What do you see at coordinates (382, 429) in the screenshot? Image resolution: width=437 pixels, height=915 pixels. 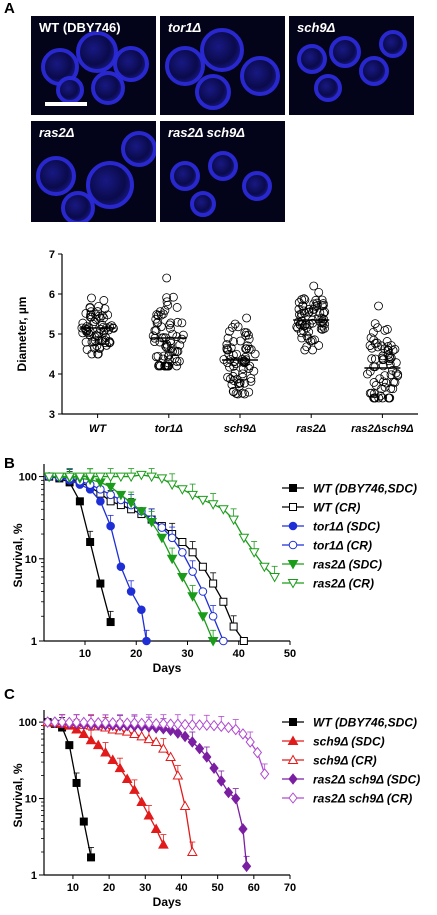 I see `x-tick-label: ras2Δsch9Δ` at bounding box center [382, 429].